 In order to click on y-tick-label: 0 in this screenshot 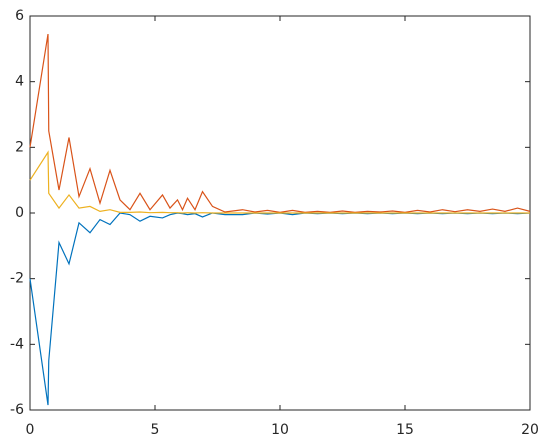, I will do `click(19, 213)`.